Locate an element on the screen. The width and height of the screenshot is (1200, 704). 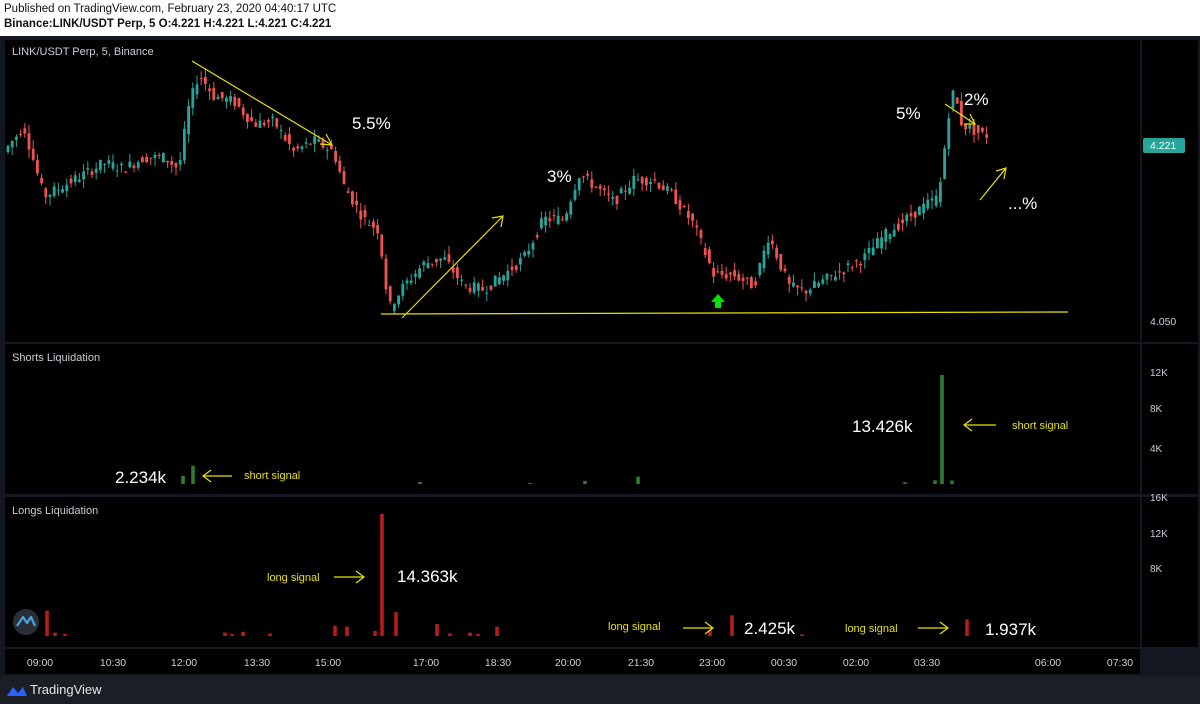
down-arrow-head is located at coordinates (326, 139).